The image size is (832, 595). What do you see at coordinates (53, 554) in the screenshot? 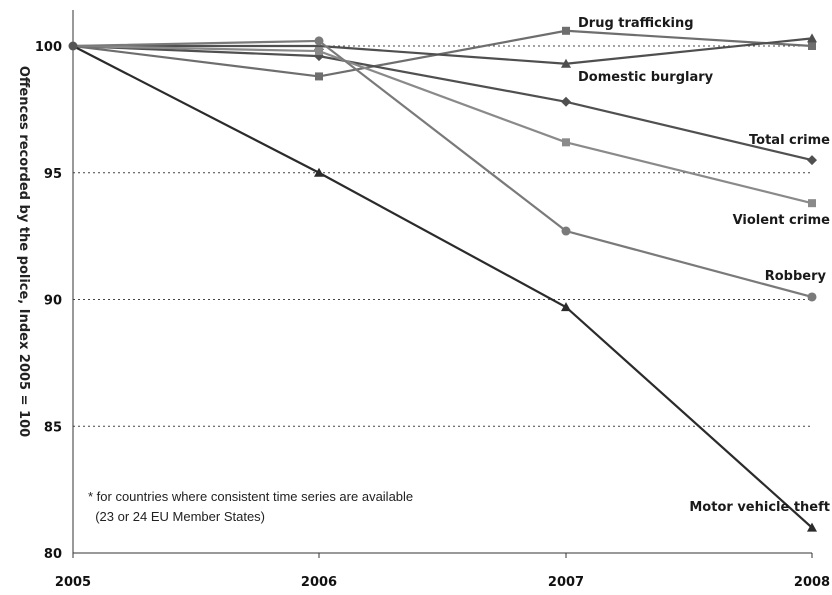
I see `y-tick-label-80: 80` at bounding box center [53, 554].